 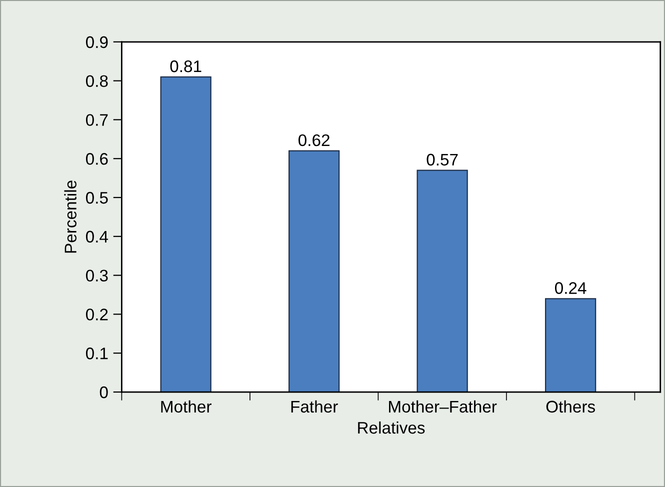 I want to click on x-tick-label: Others, so click(x=570, y=406).